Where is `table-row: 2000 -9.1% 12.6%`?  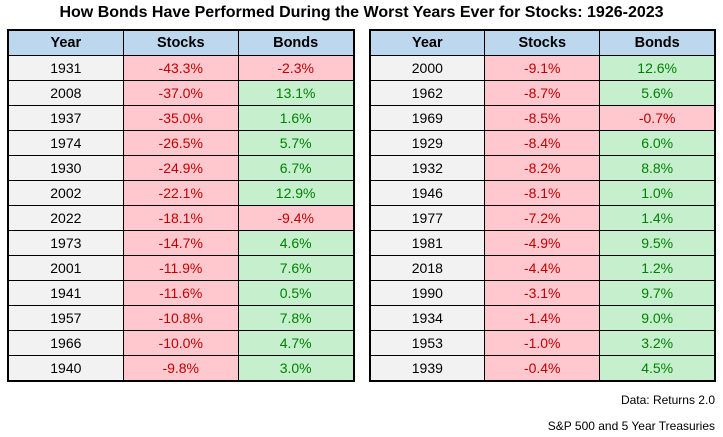
table-row: 2000 -9.1% 12.6% is located at coordinates (542, 68).